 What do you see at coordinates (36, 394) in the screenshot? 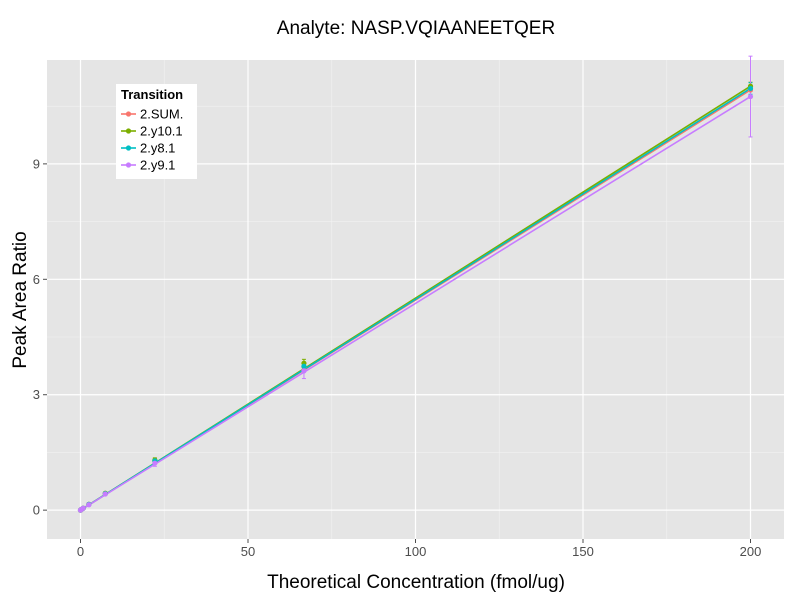
I see `y-tick-label: 3` at bounding box center [36, 394].